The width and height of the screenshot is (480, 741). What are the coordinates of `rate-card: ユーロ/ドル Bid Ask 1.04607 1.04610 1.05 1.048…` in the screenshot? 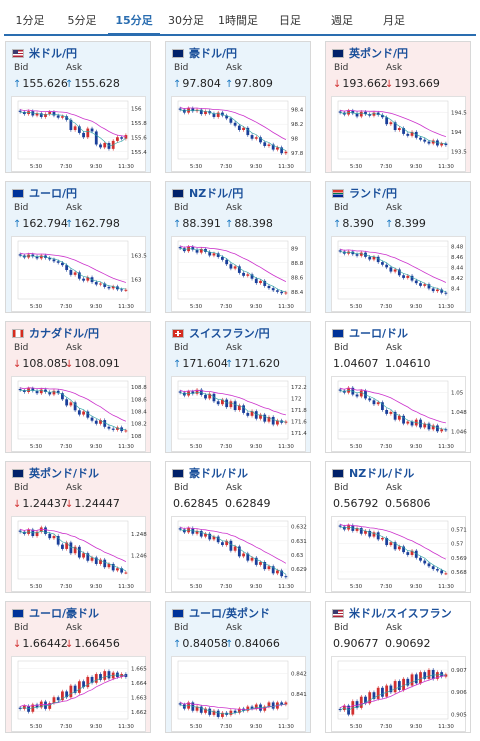 It's located at (398, 387).